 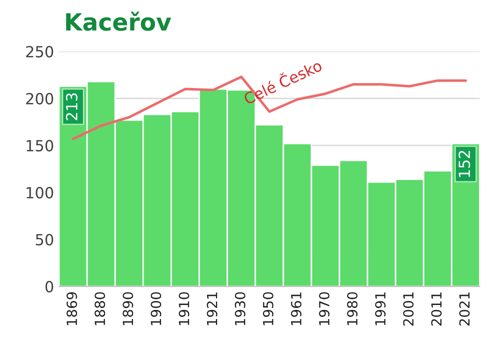 I want to click on y-tick-label: 50, so click(x=45, y=240).